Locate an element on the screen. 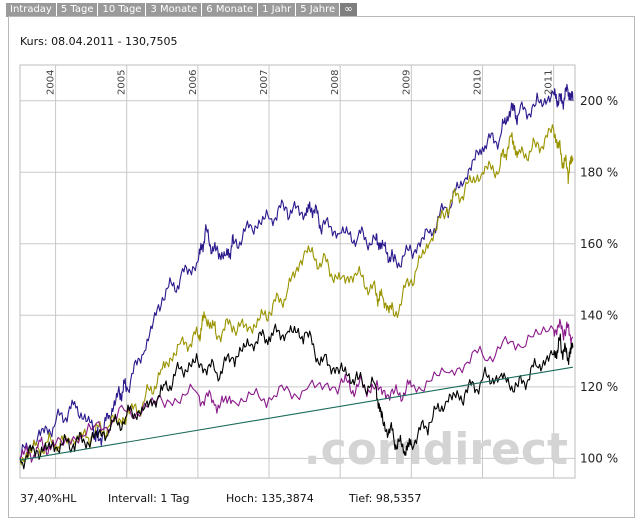  kurs-readout: Kurs: 08.04.2011 - 130,7505 is located at coordinates (99, 41).